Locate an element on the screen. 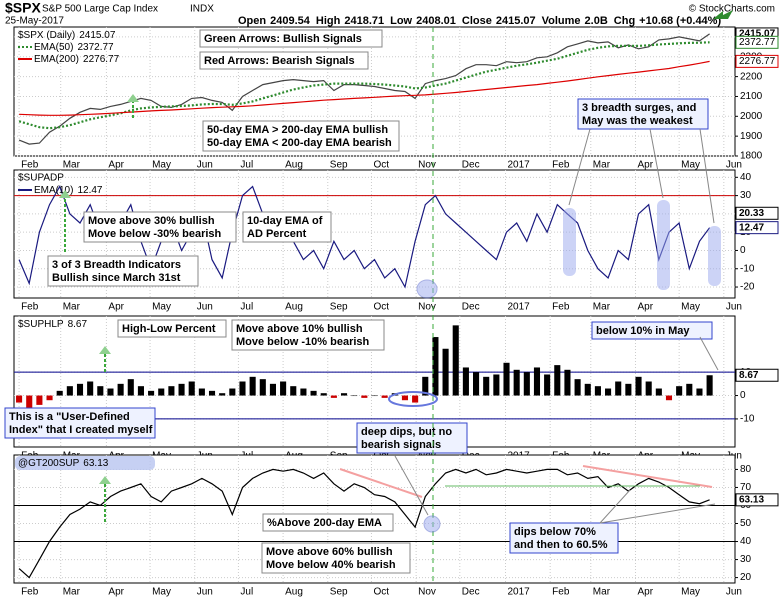 The height and width of the screenshot is (600, 780). value-label: 2276.77 is located at coordinates (757, 61).